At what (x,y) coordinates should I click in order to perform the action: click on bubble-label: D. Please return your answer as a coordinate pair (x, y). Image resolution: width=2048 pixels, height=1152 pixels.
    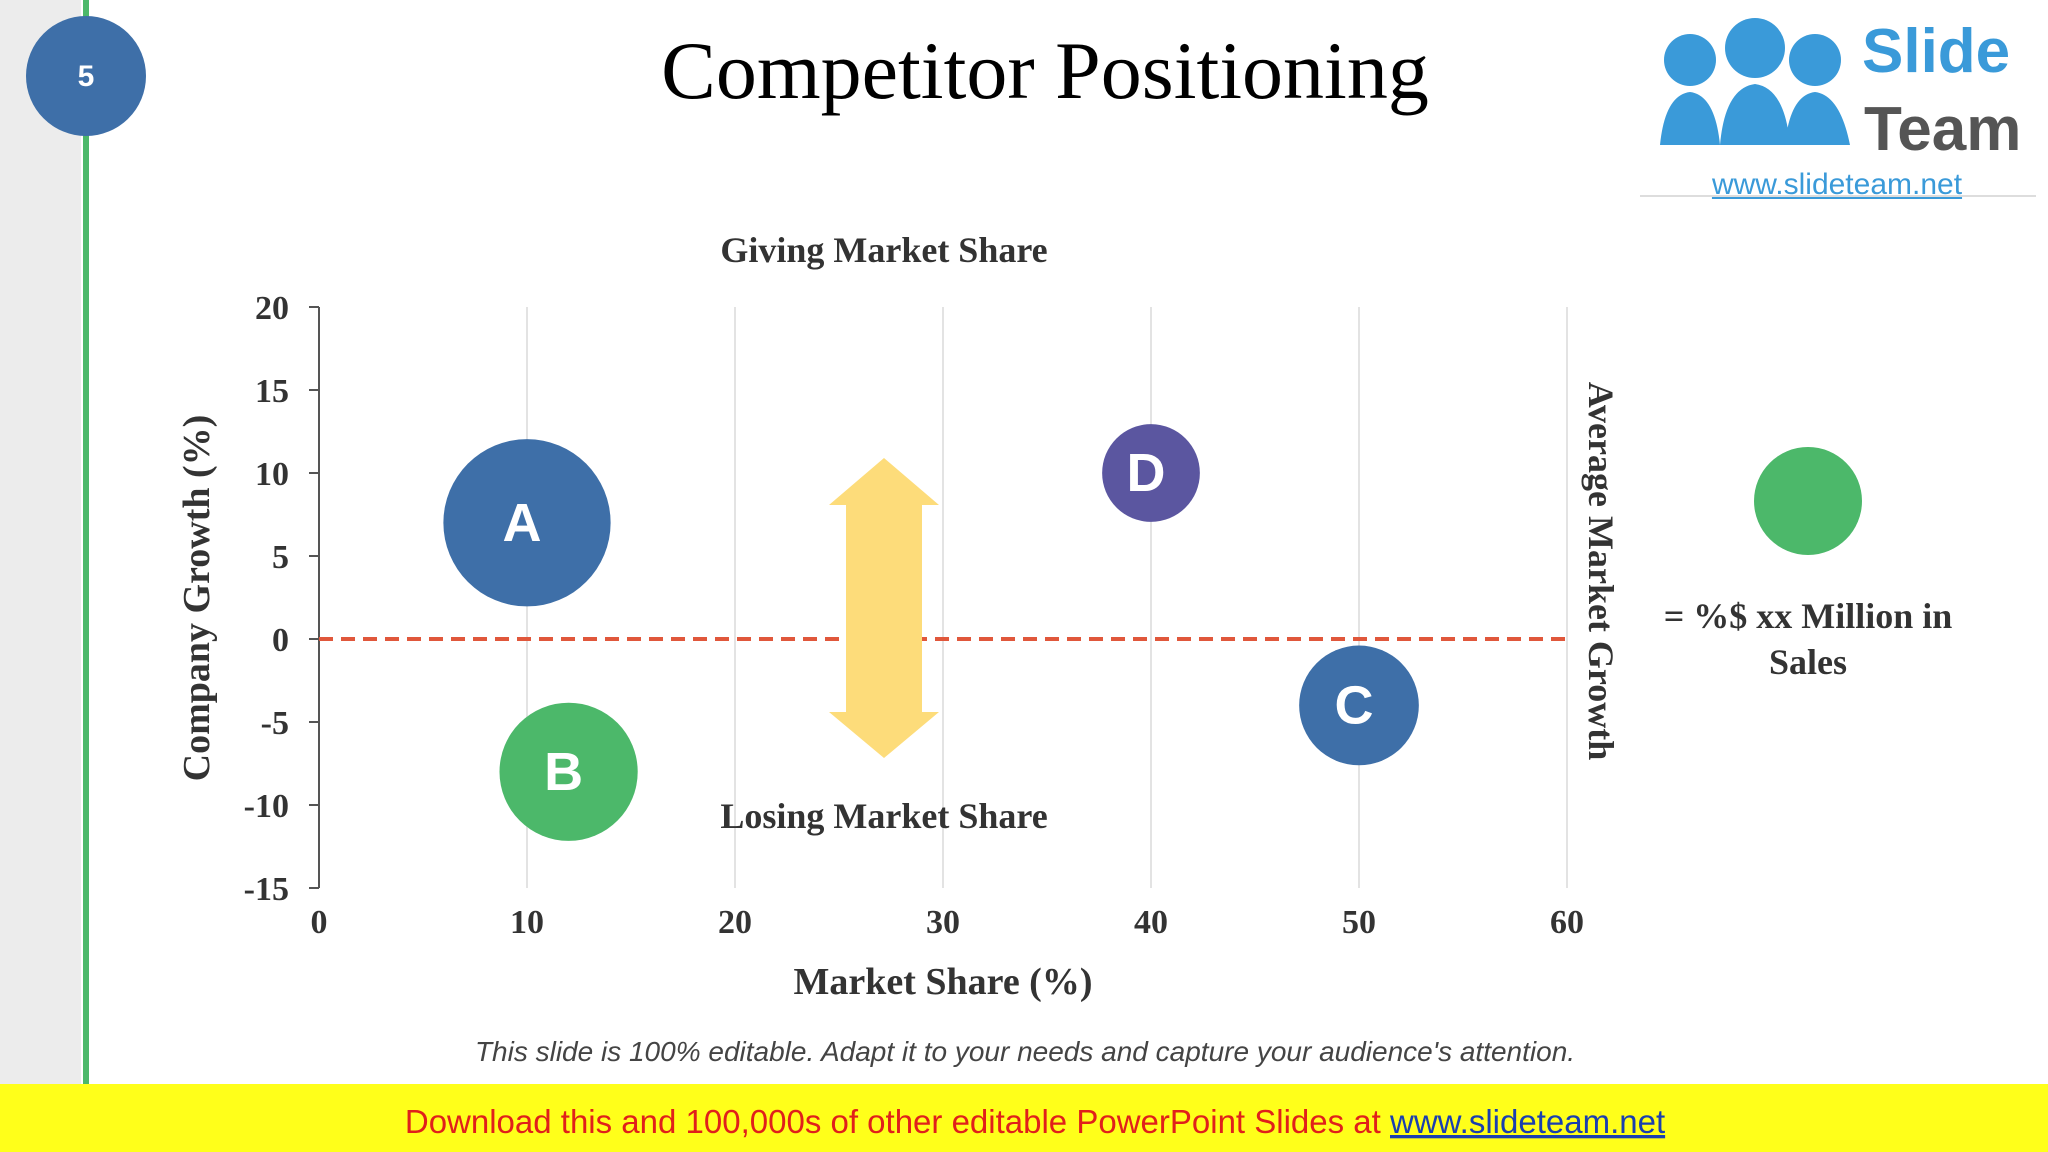
    Looking at the image, I should click on (1146, 473).